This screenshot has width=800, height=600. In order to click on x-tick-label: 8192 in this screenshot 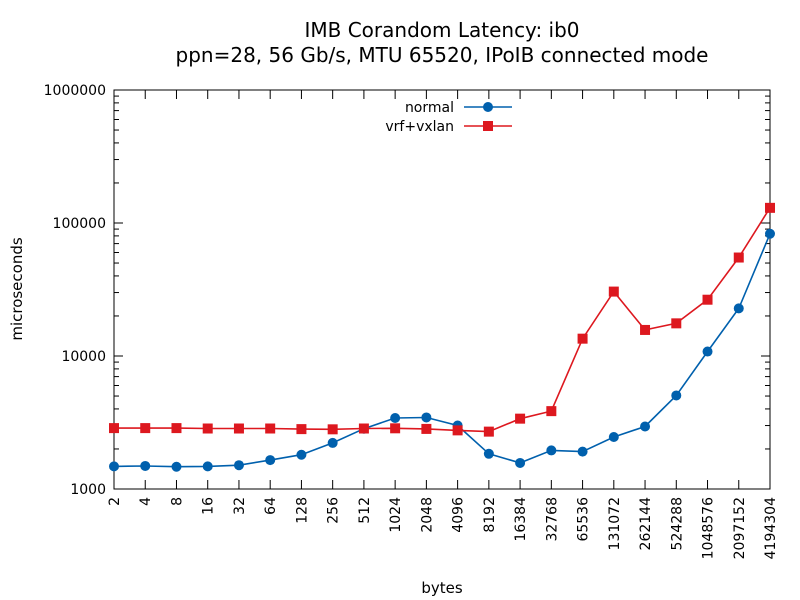, I will do `click(490, 515)`.